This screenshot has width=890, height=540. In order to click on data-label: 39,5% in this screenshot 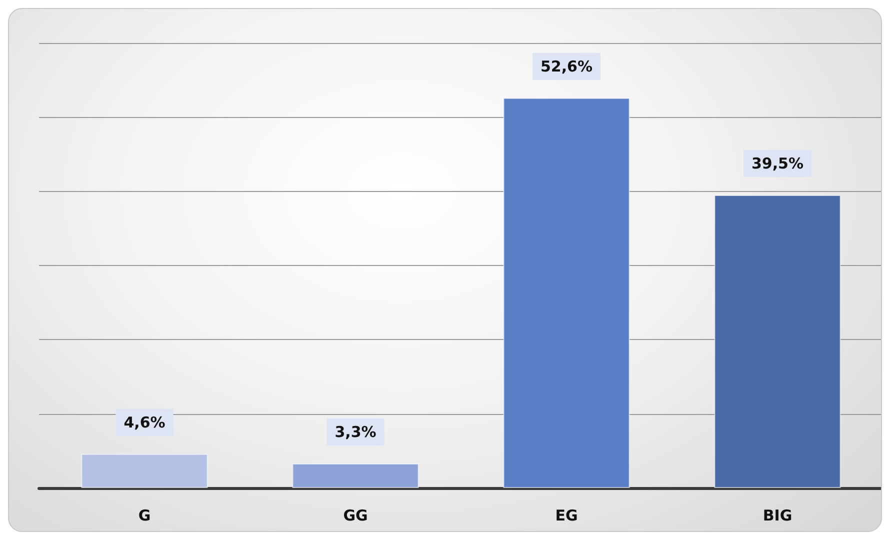, I will do `click(777, 163)`.